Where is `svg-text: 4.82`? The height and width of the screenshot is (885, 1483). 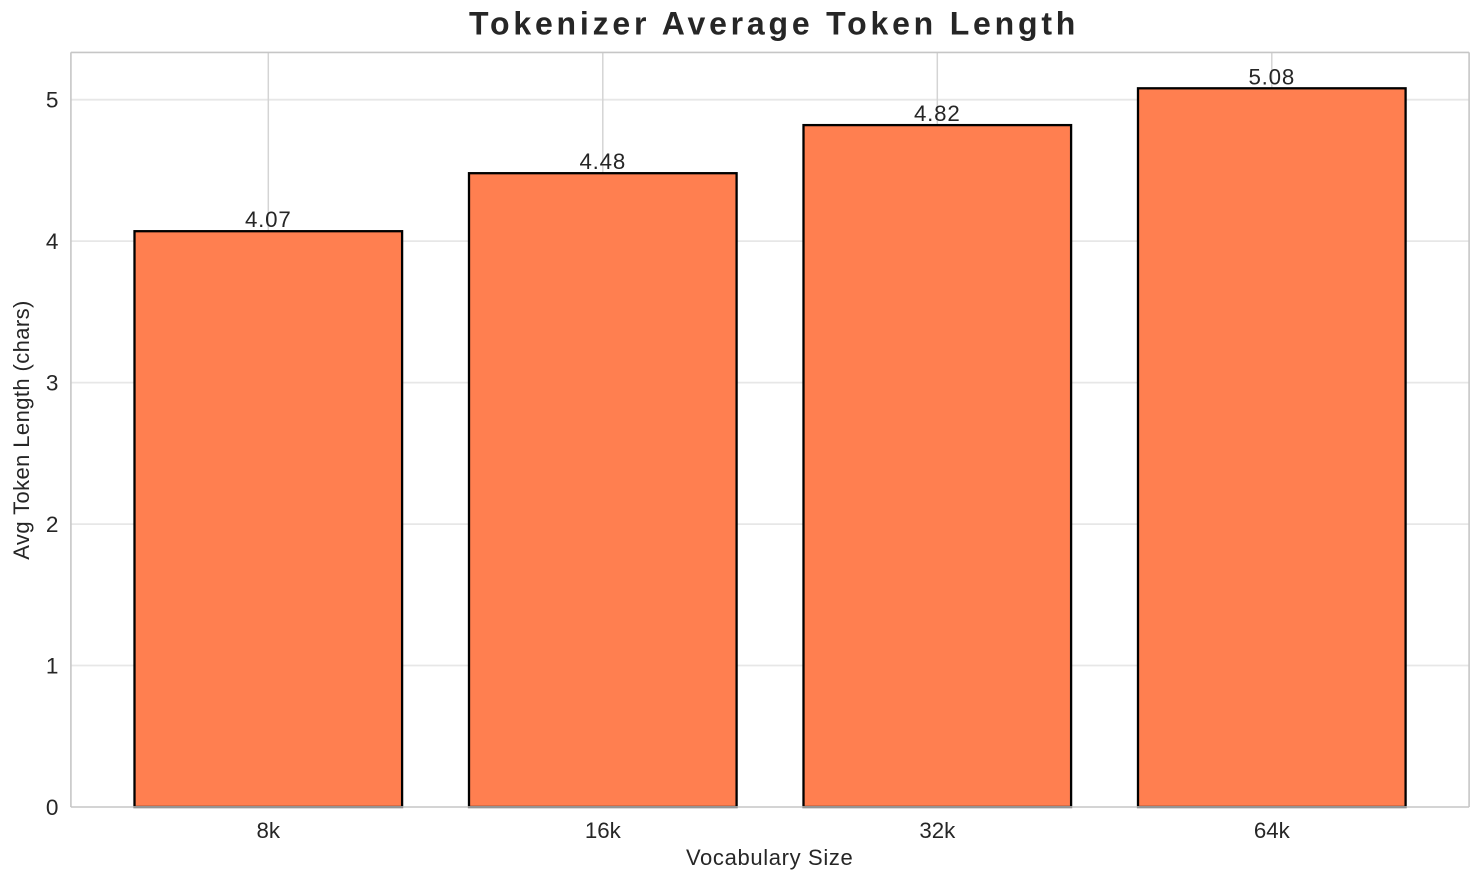
svg-text: 4.82 is located at coordinates (937, 113).